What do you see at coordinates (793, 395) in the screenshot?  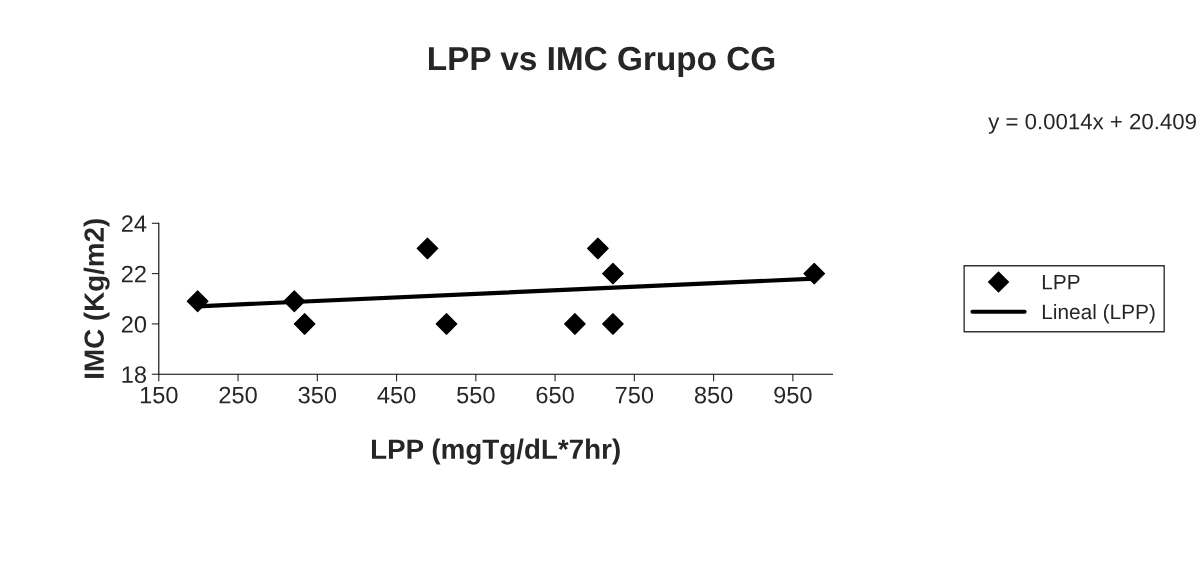 I see `x-tick-label: 950` at bounding box center [793, 395].